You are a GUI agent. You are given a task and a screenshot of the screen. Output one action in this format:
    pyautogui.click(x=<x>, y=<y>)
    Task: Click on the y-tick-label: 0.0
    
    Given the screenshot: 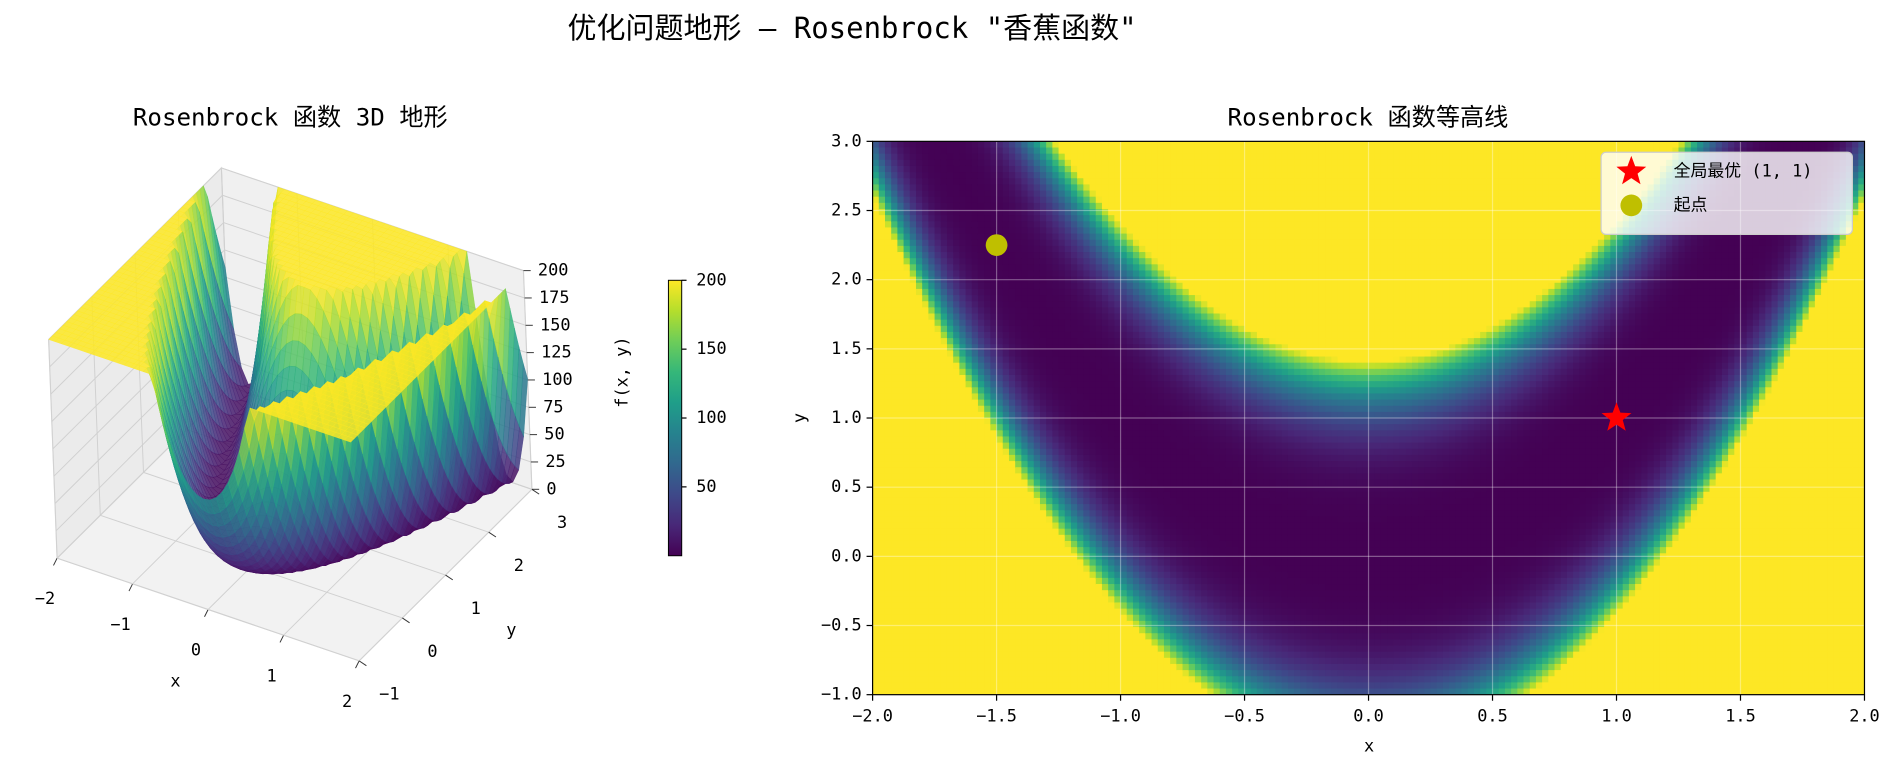 What is the action you would take?
    pyautogui.click(x=846, y=555)
    